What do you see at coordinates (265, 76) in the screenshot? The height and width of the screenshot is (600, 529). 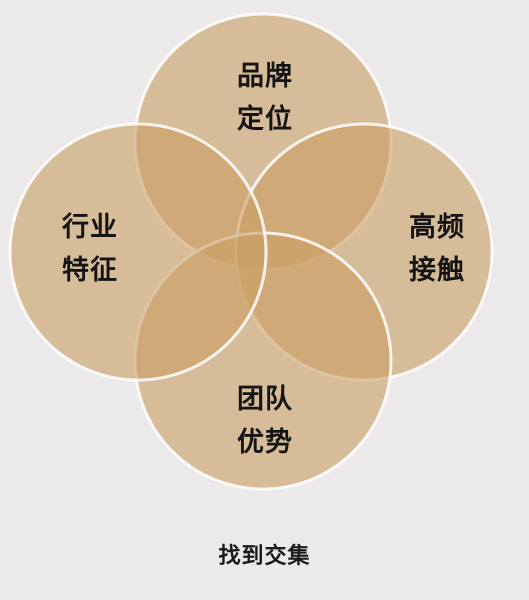 I see `label-line: 品牌` at bounding box center [265, 76].